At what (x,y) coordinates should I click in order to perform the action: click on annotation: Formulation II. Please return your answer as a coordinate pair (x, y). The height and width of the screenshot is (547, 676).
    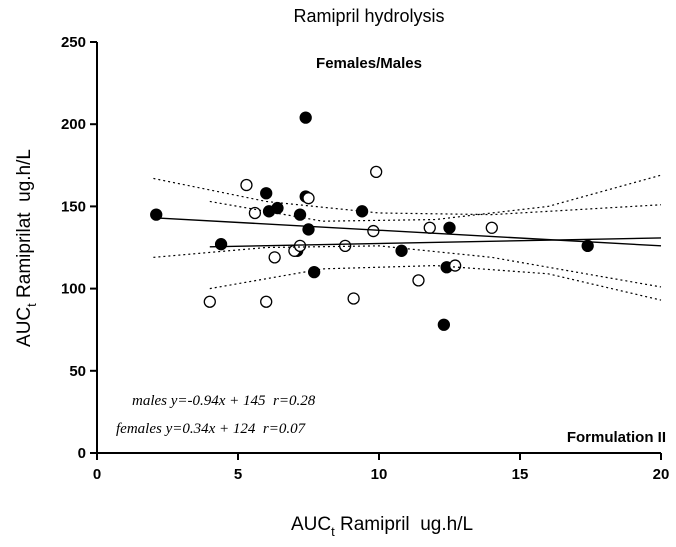
    Looking at the image, I should click on (616, 437).